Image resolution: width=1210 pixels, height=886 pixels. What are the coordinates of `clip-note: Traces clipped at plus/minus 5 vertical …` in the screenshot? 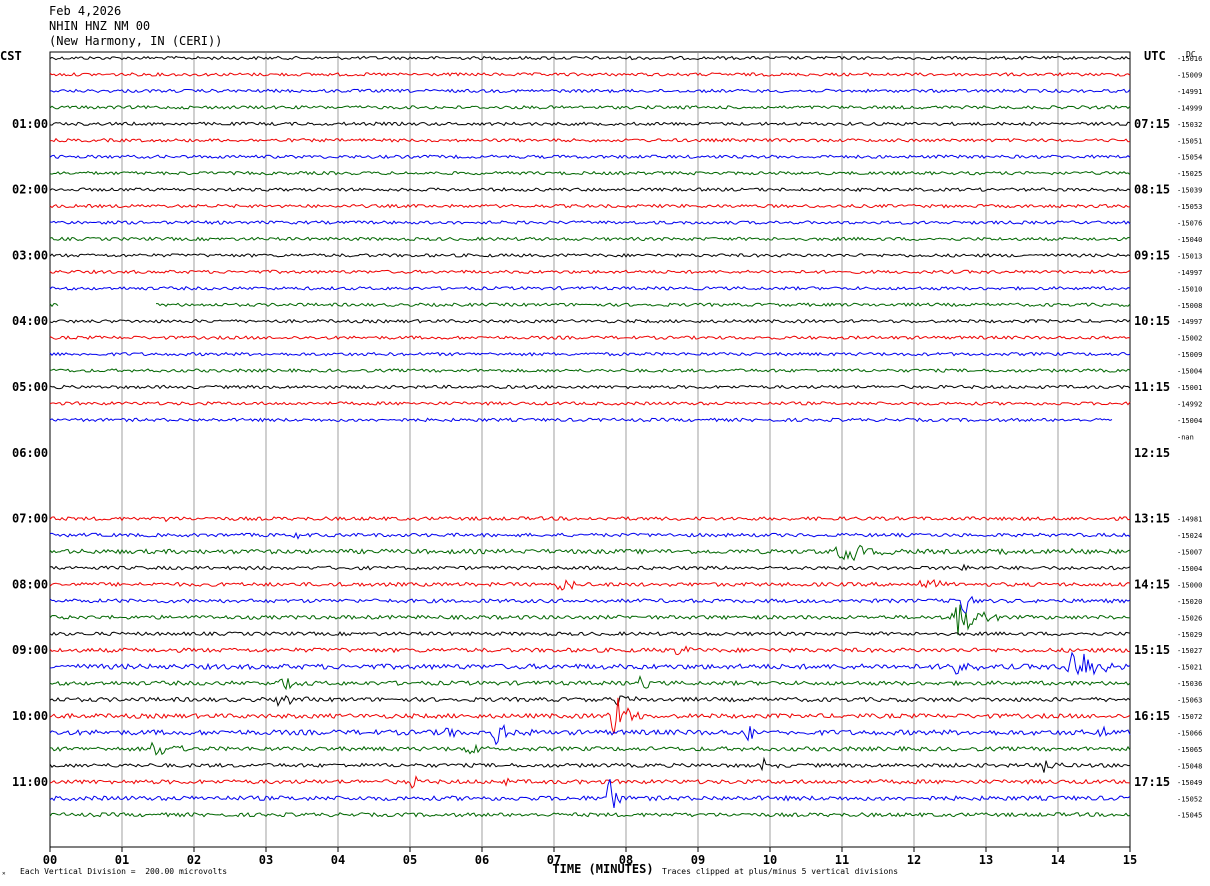 It's located at (780, 871).